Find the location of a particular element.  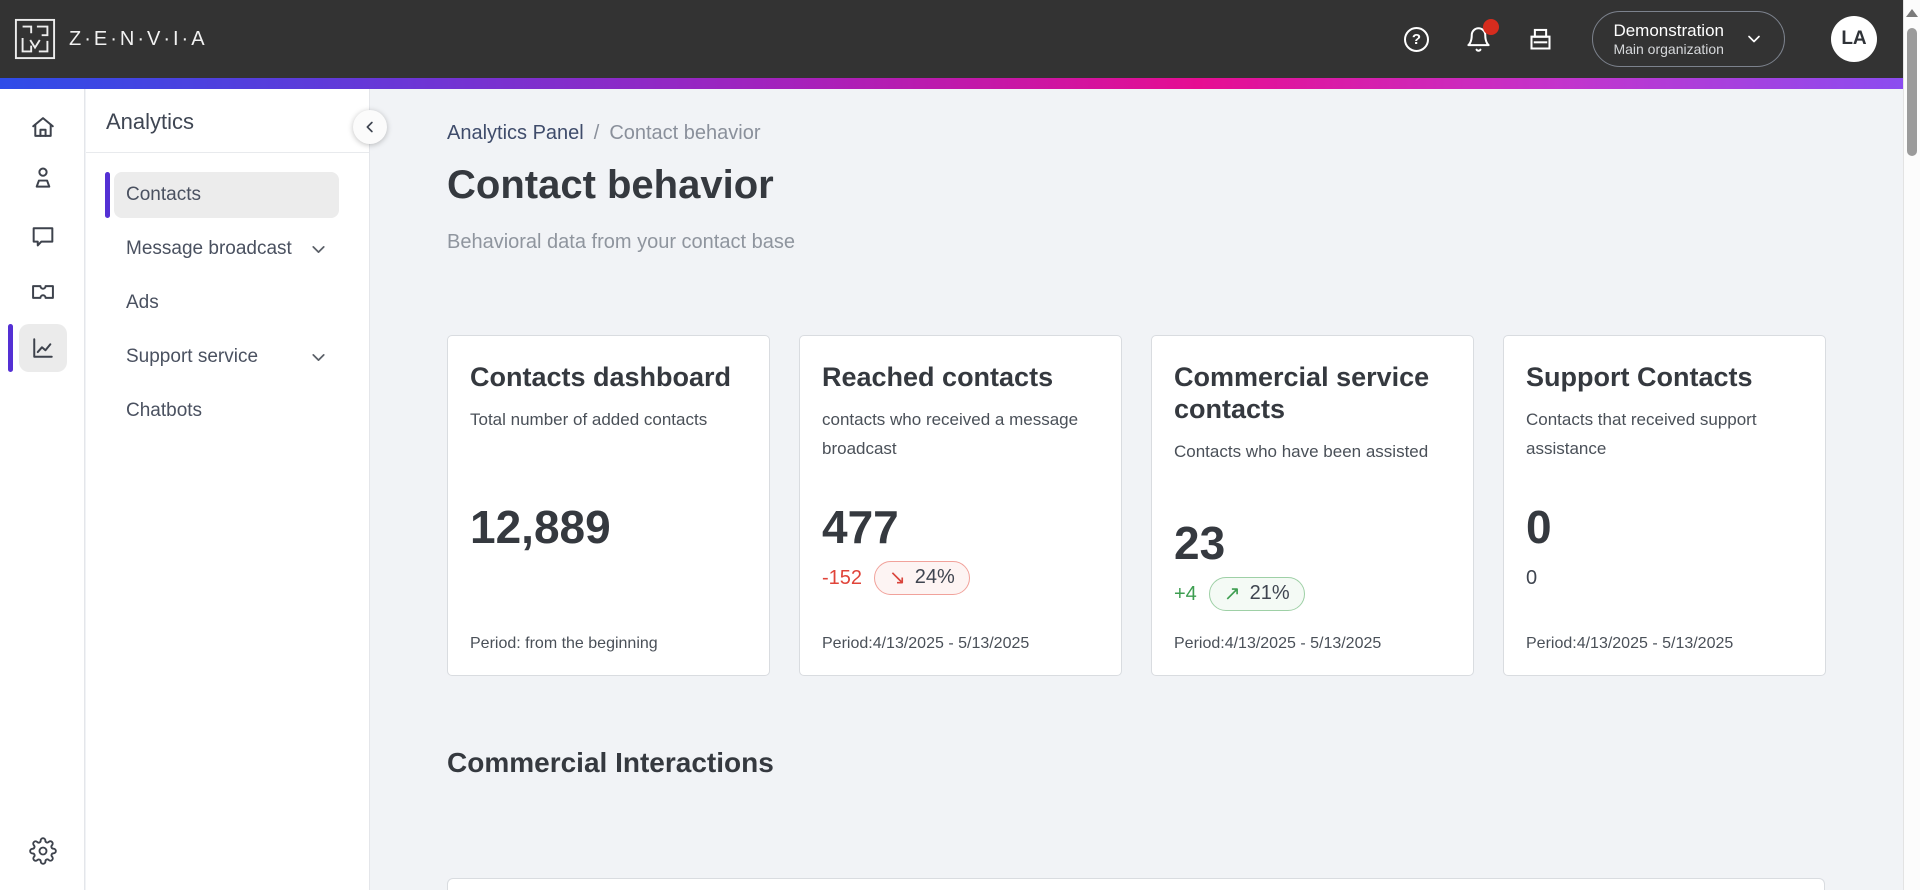

organization-selector: Demonstration Main organization is located at coordinates (1688, 39).